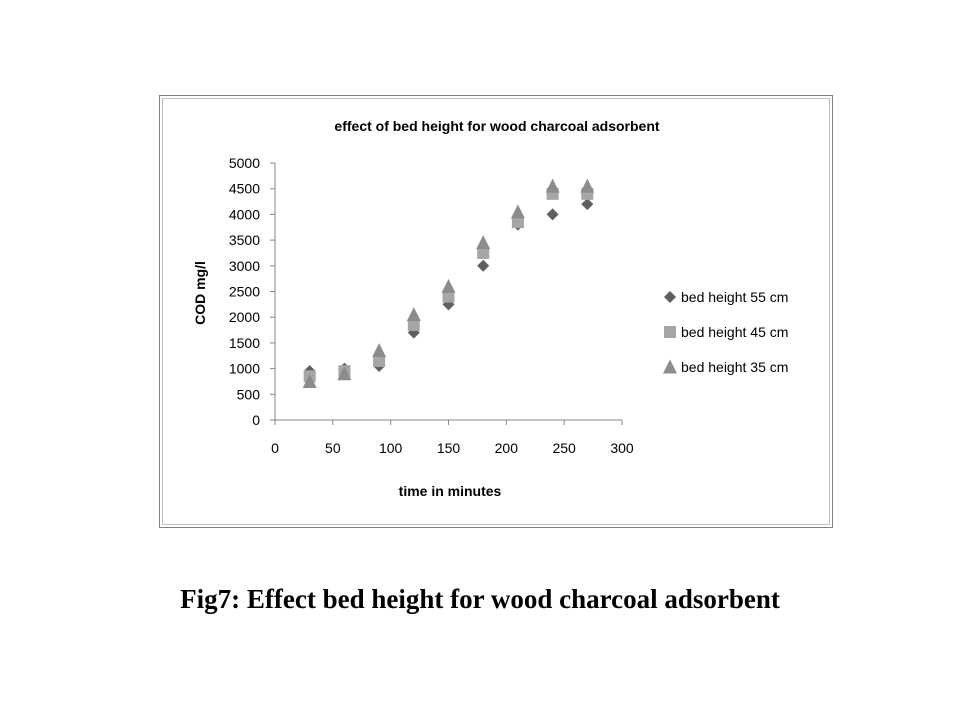 This screenshot has width=960, height=720. I want to click on legend-item: bed height 45 cm, so click(726, 332).